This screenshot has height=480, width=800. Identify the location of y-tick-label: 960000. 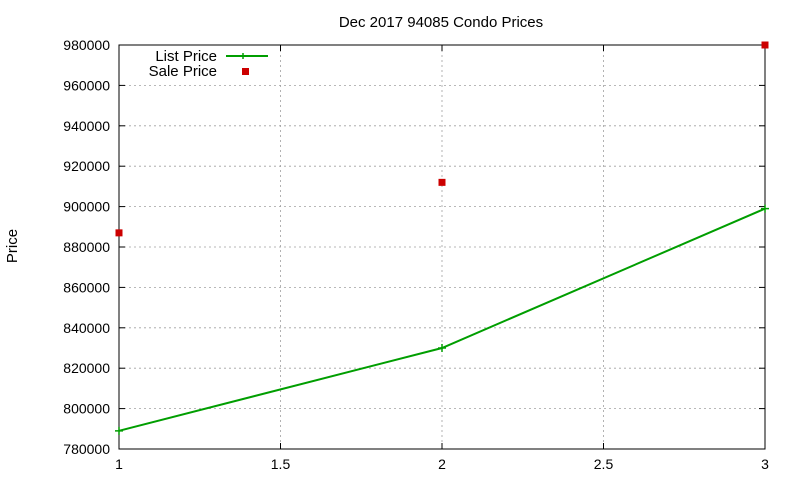
(86, 85).